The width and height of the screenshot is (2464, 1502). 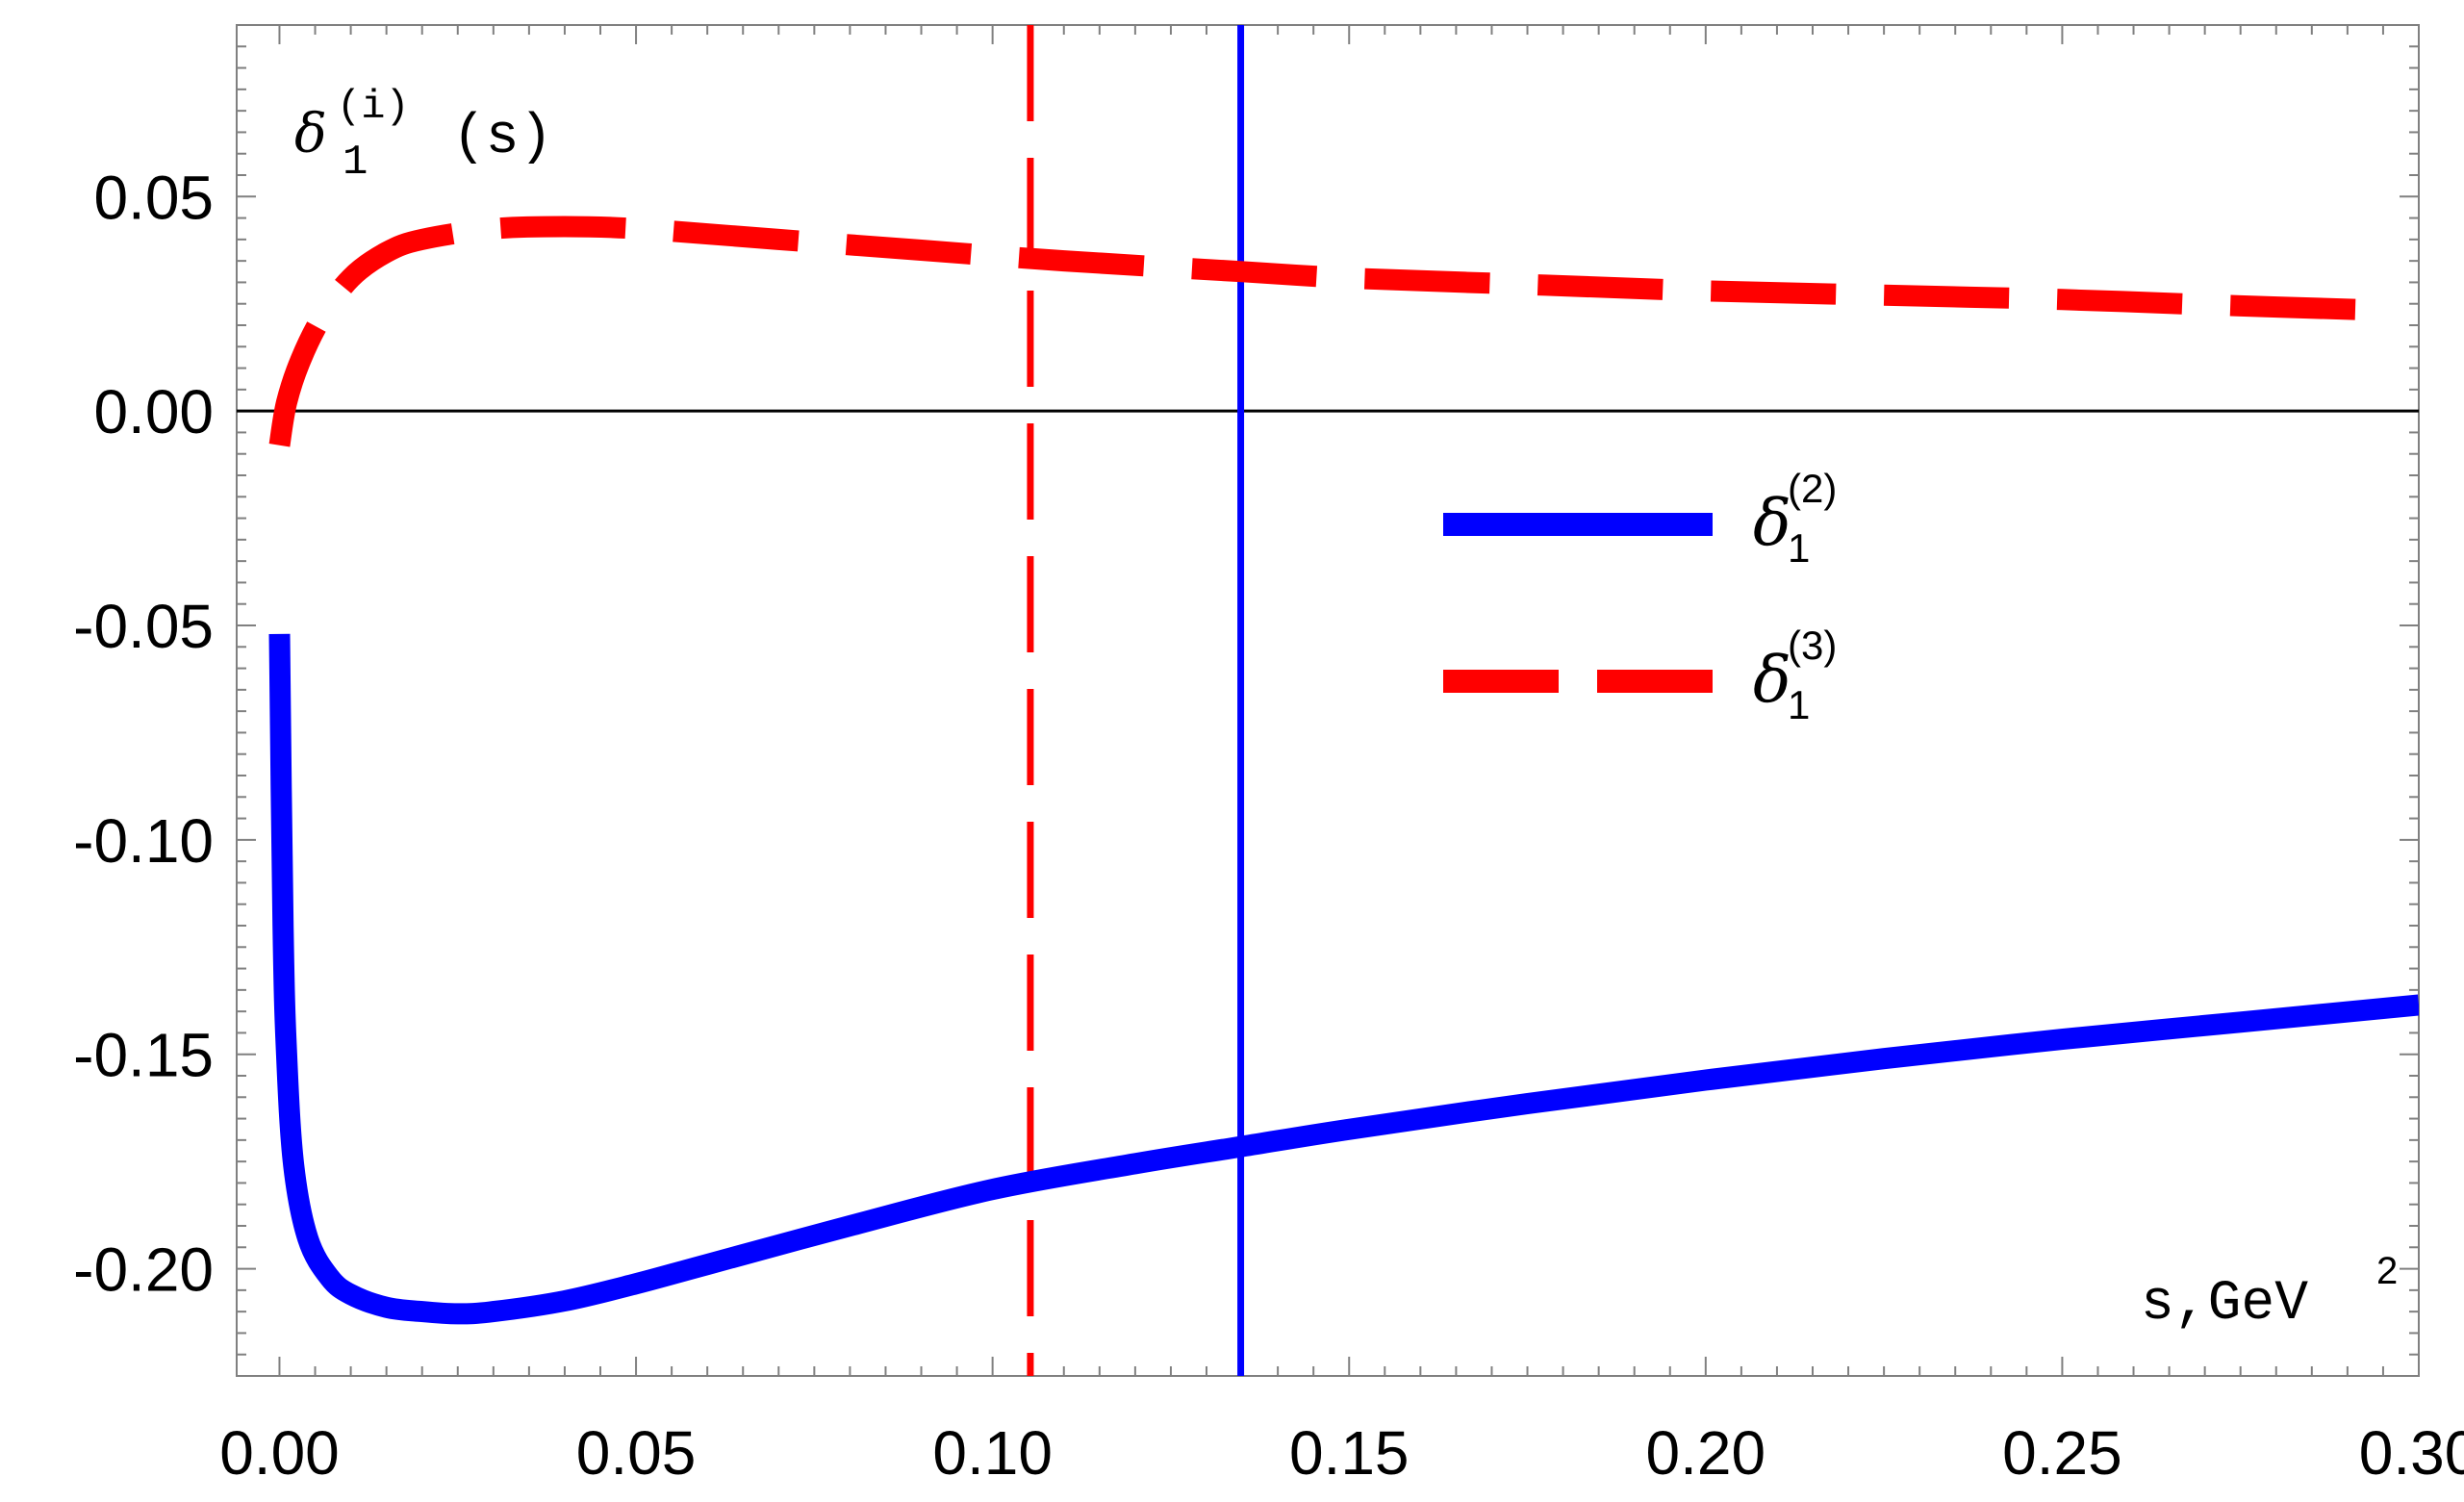 I want to click on y-tick-label: -0.10, so click(x=143, y=841).